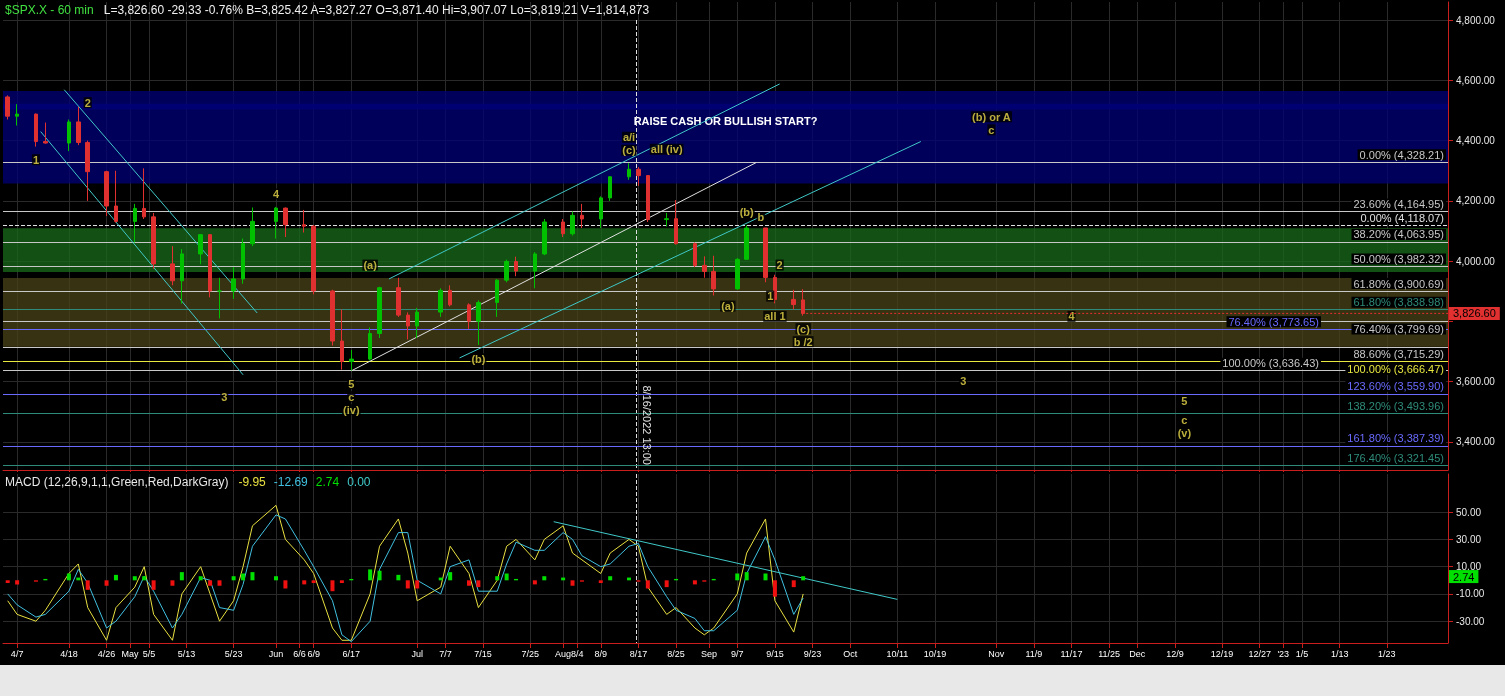 This screenshot has height=696, width=1505. What do you see at coordinates (761, 217) in the screenshot?
I see `annotation: b` at bounding box center [761, 217].